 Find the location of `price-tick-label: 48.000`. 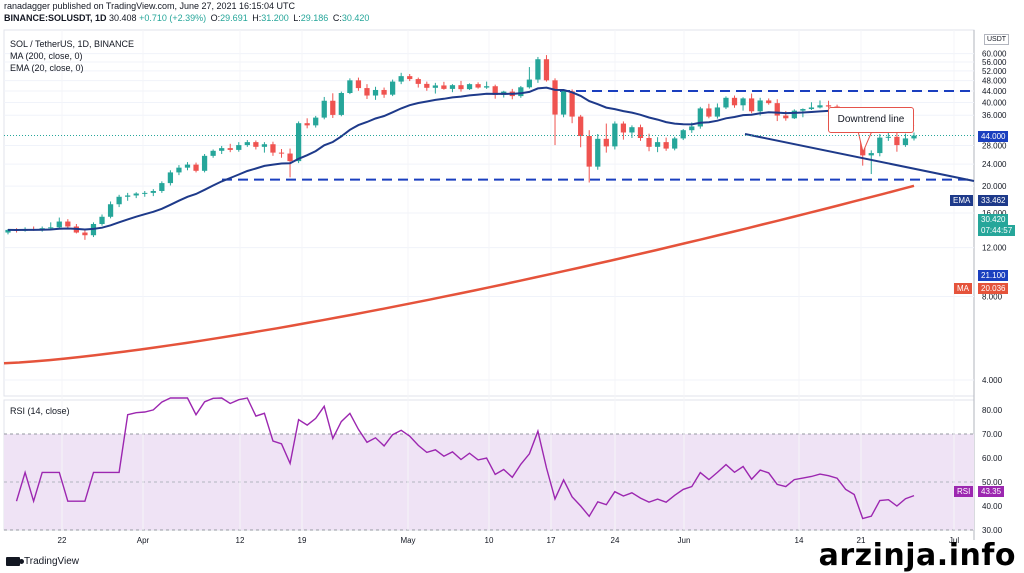

price-tick-label: 48.000 is located at coordinates (994, 81).